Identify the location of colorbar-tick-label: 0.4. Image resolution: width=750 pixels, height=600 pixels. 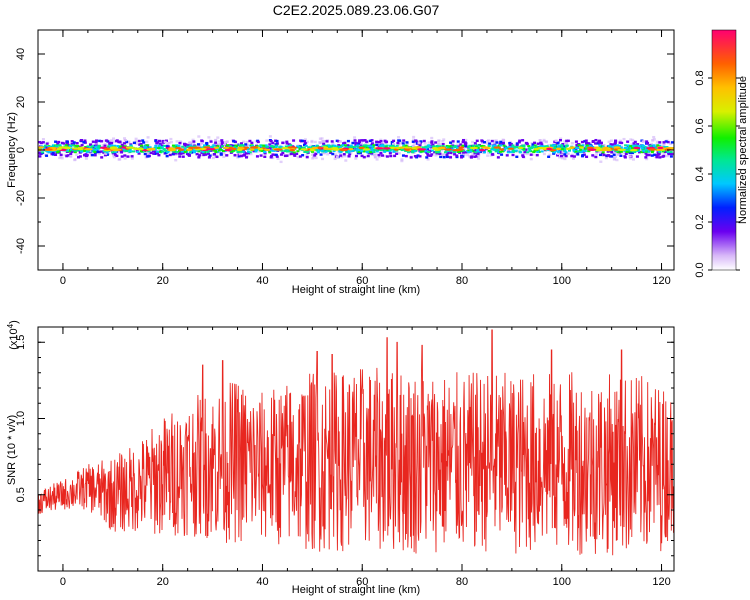
(700, 173).